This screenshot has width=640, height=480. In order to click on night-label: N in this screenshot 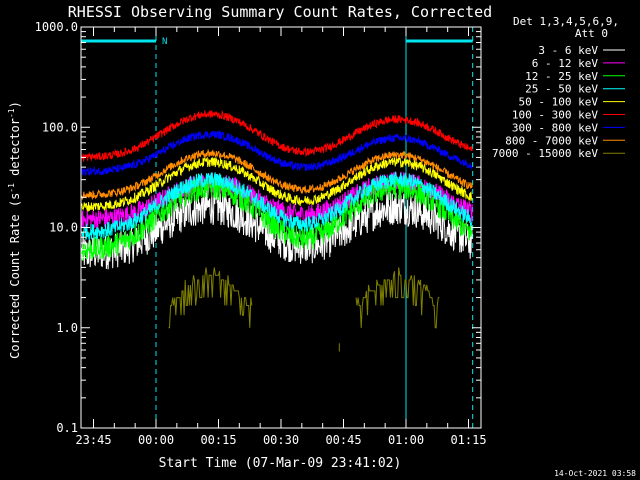, I will do `click(164, 42)`.